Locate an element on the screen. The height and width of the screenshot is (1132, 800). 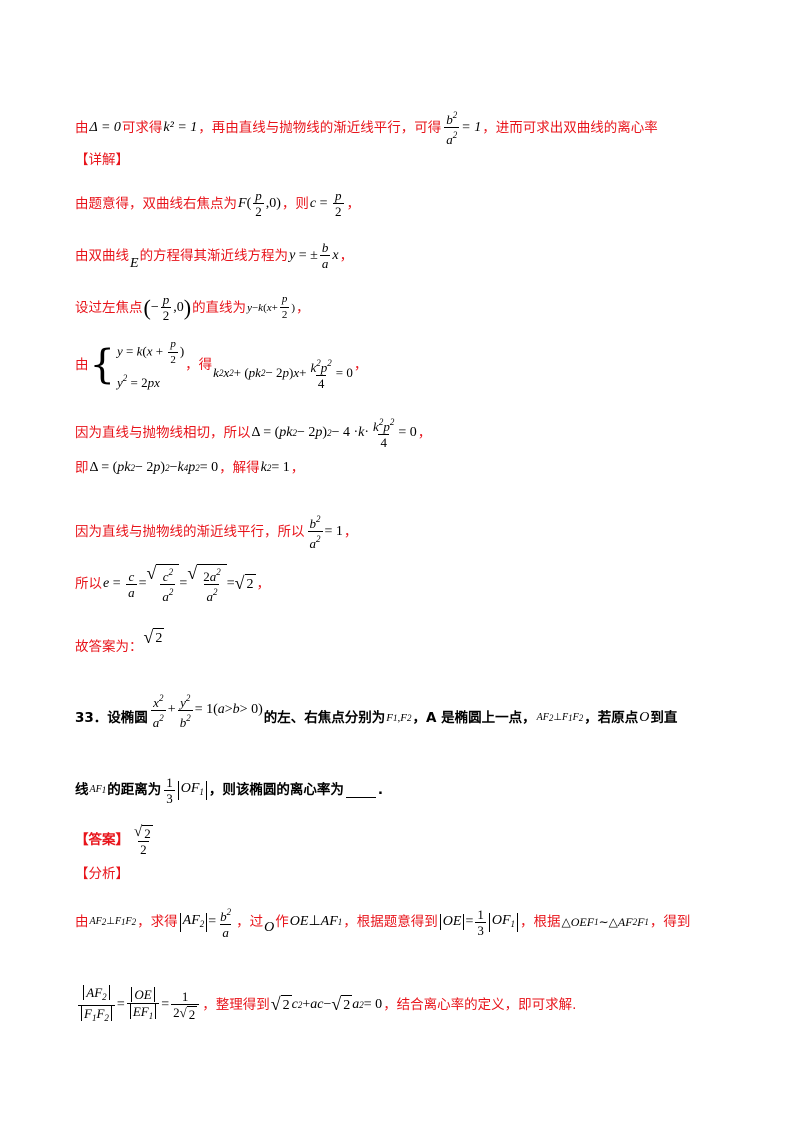
math-b2-a2: b2 a2 = 1 is located at coordinates (463, 128).